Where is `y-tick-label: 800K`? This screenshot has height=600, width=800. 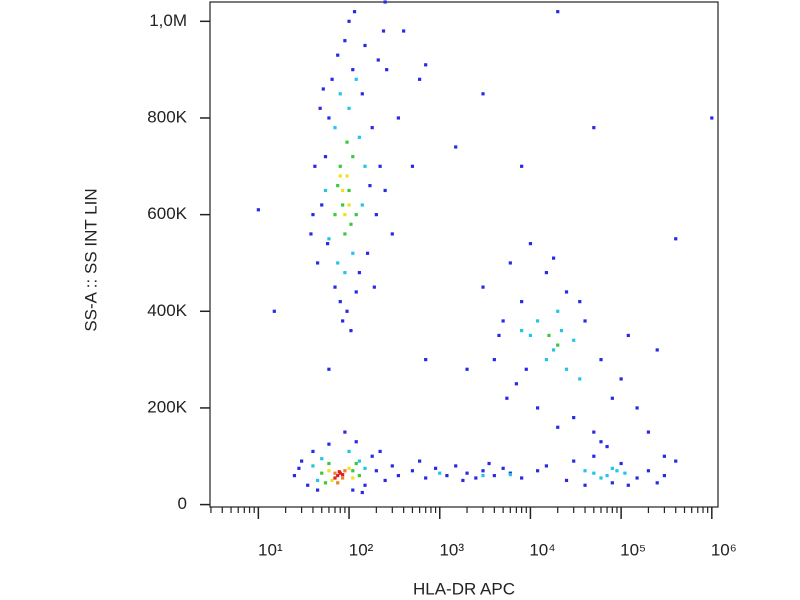 y-tick-label: 800K is located at coordinates (167, 116).